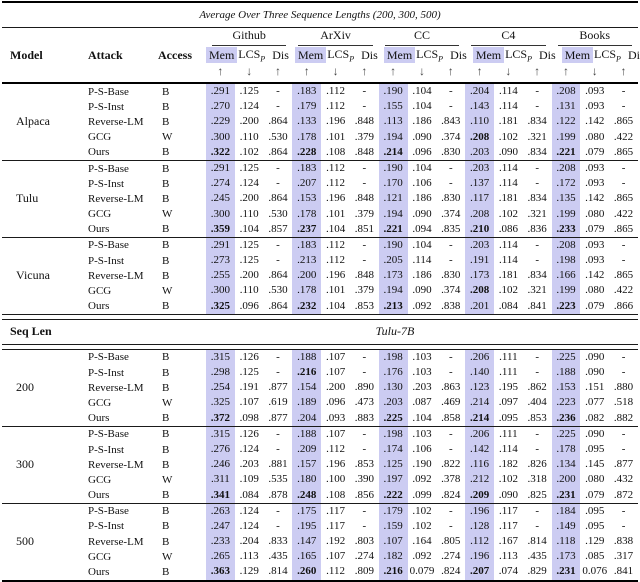  Describe the element at coordinates (99, 418) in the screenshot. I see `attack-name: Ours` at that location.